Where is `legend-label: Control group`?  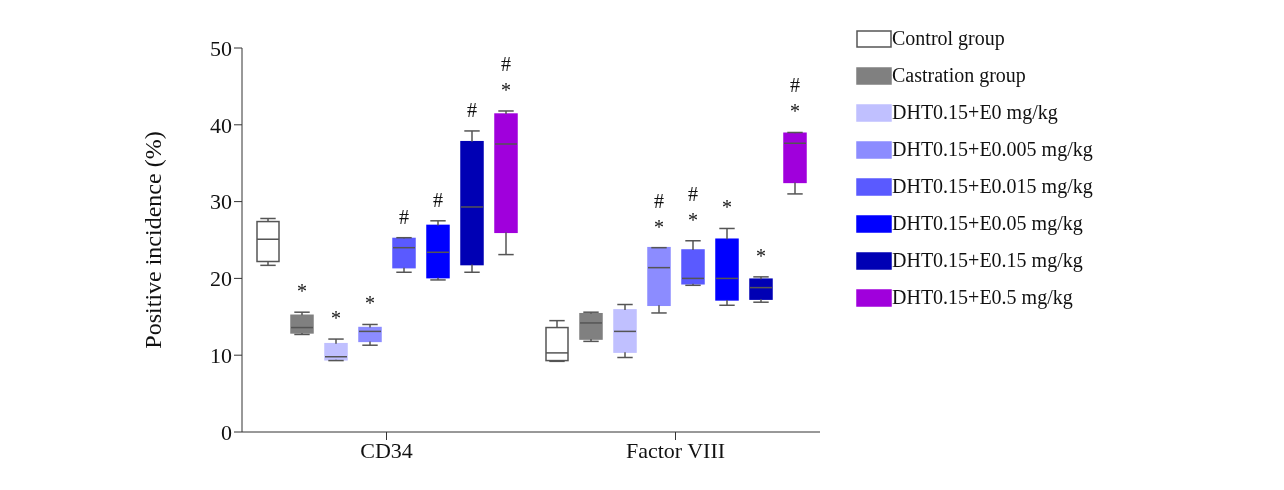 legend-label: Control group is located at coordinates (948, 38).